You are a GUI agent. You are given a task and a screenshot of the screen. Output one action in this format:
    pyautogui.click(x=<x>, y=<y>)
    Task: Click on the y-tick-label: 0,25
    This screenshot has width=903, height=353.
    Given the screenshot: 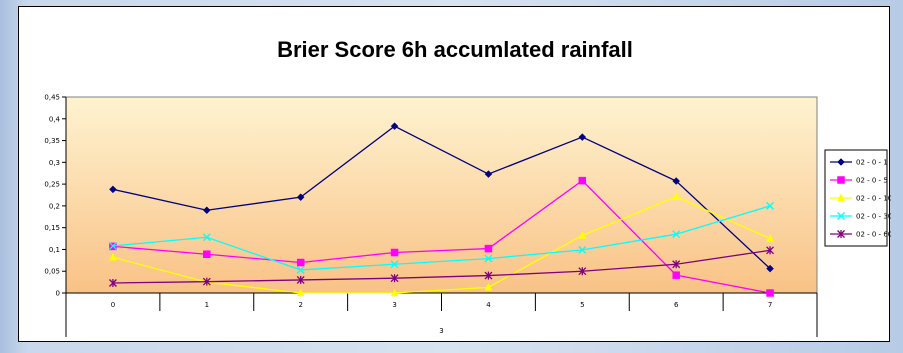 What is the action you would take?
    pyautogui.click(x=52, y=185)
    